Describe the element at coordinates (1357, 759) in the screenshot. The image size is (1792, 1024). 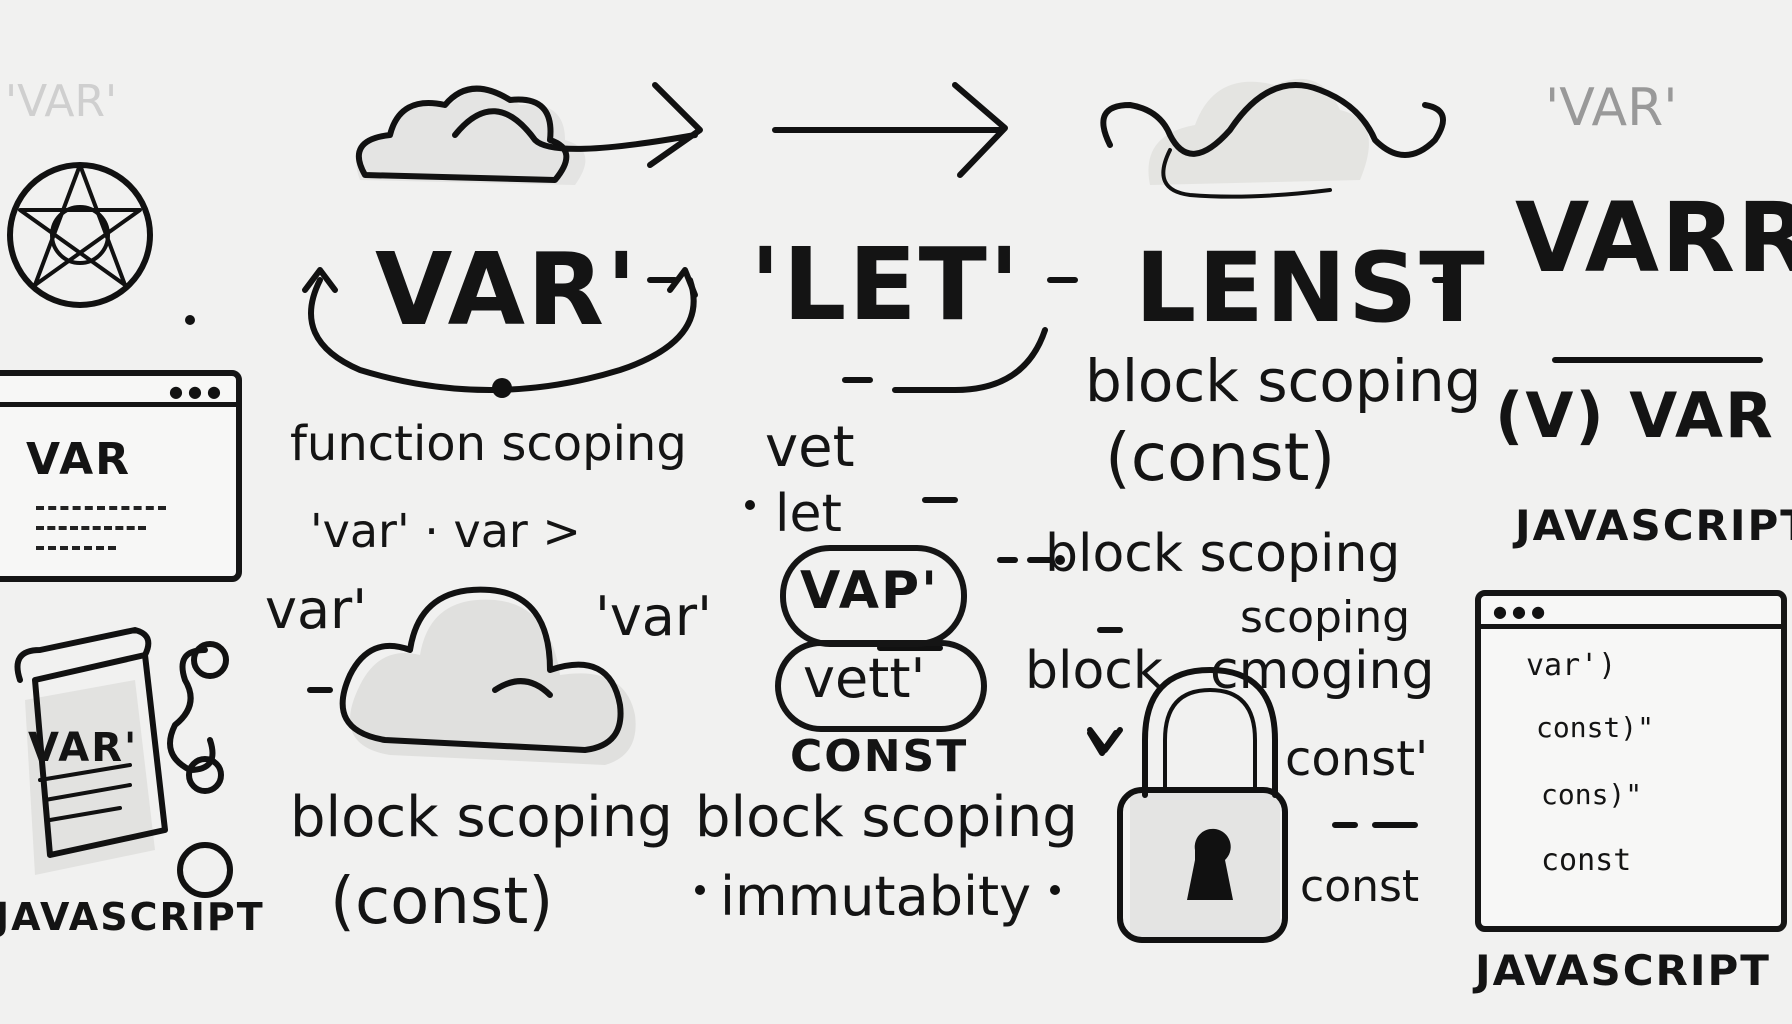
I see `const-right-1: const'` at that location.